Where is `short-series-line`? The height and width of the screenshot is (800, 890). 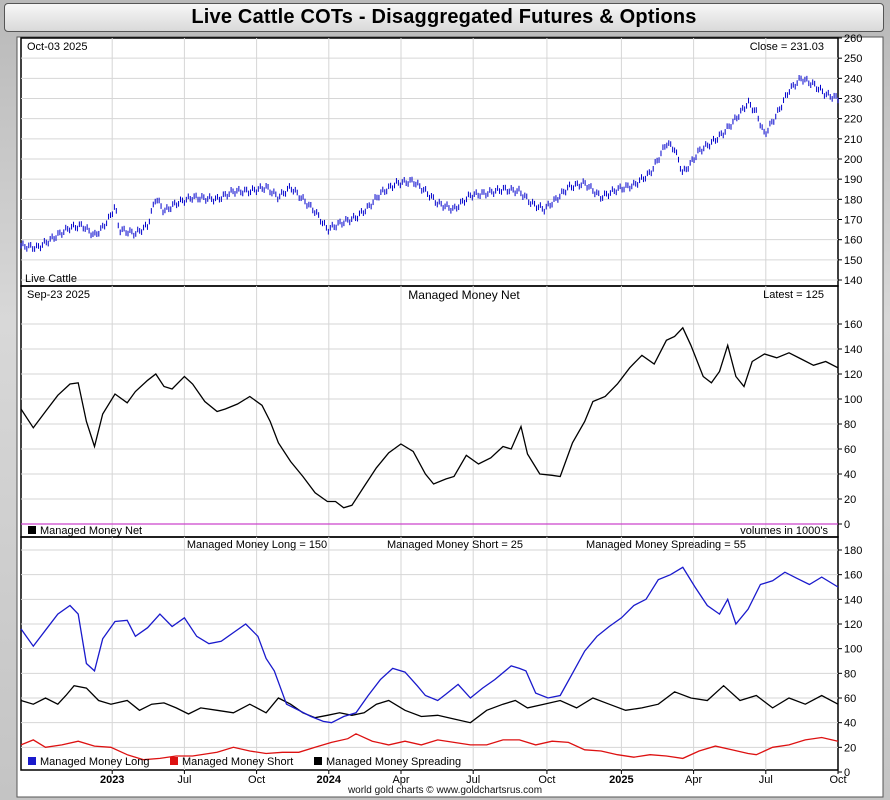
short-series-line is located at coordinates (429, 747).